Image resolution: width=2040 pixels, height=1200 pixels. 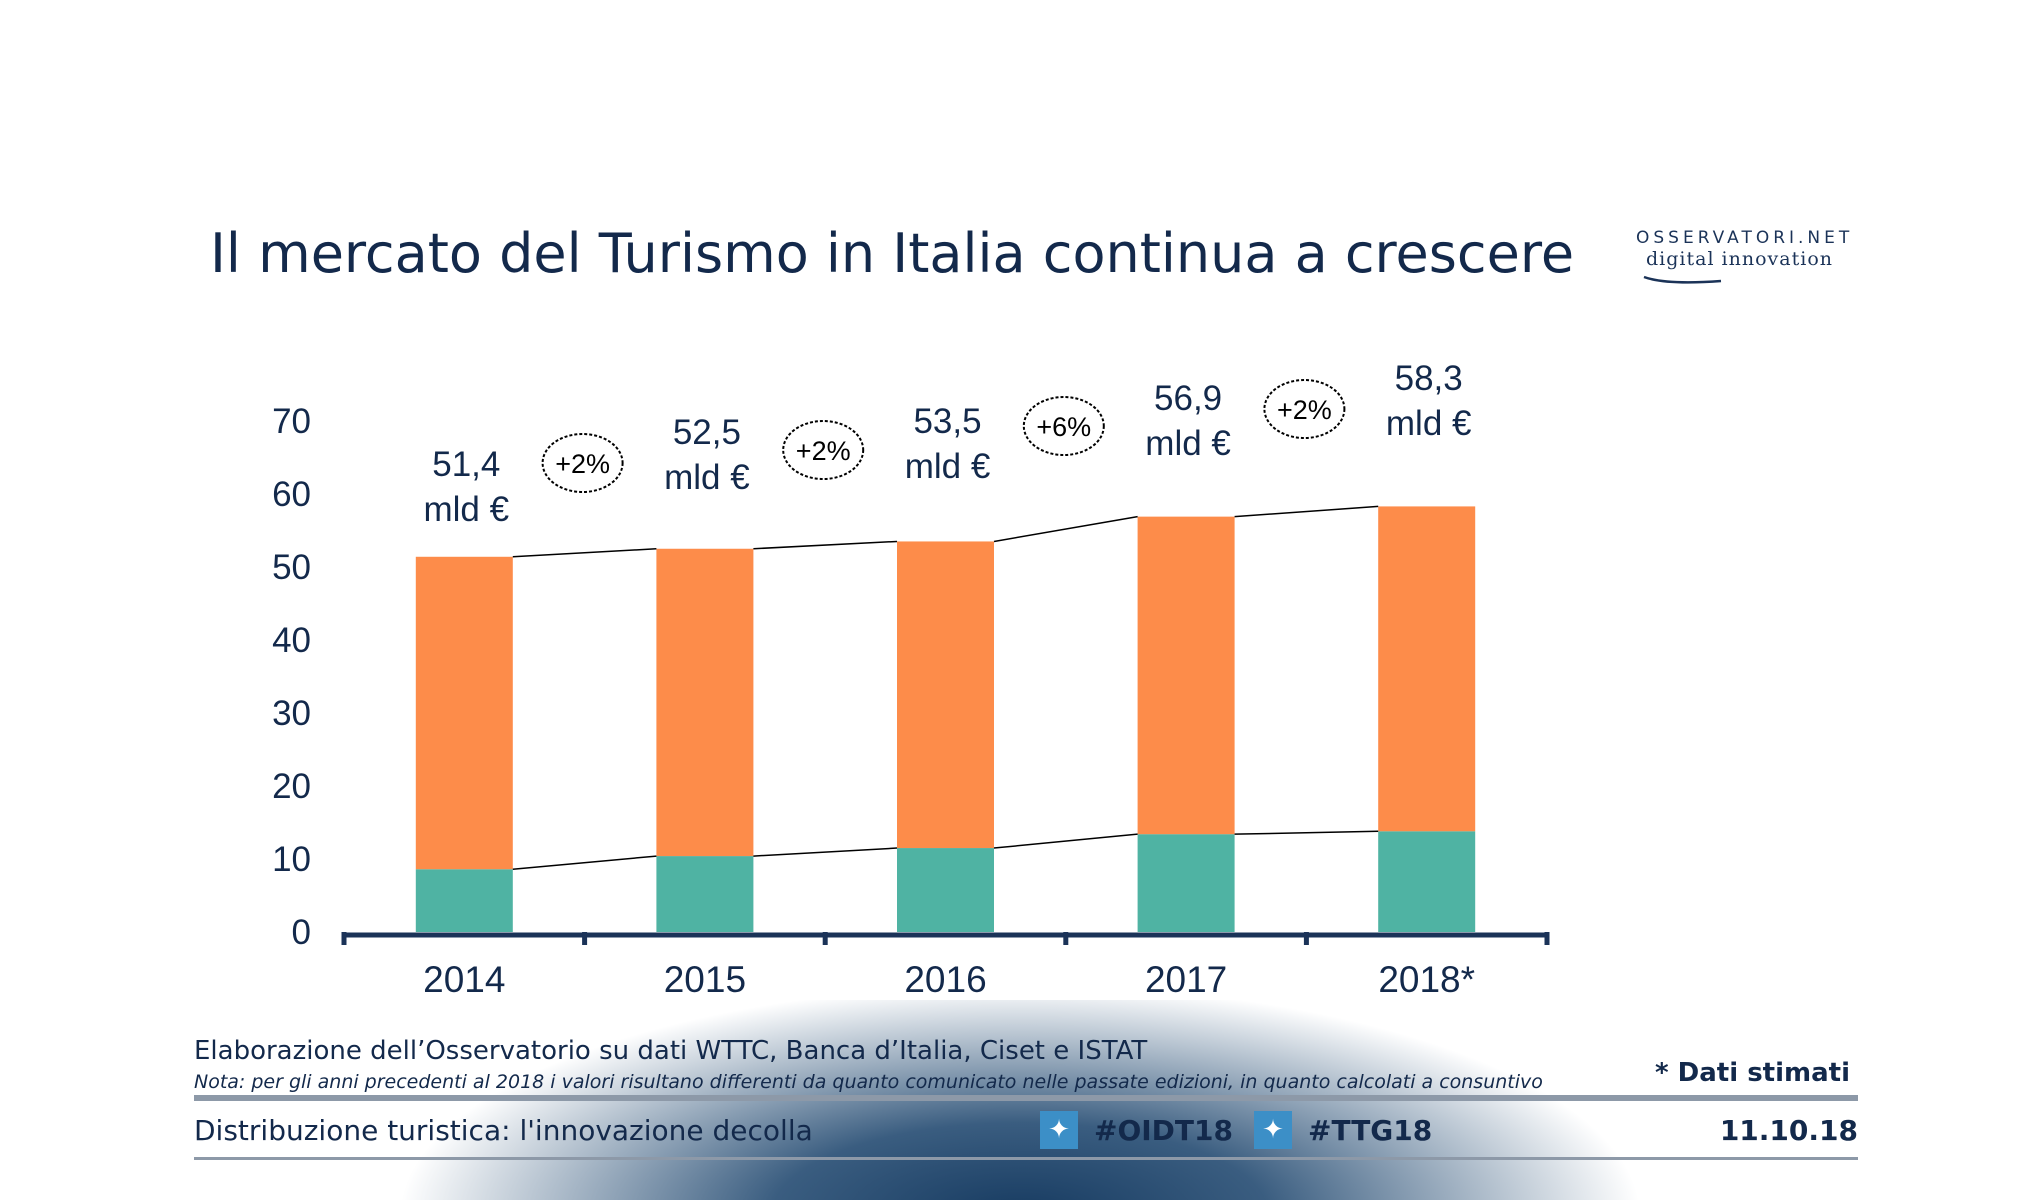 I want to click on x-tick-label: 2015, so click(x=705, y=979).